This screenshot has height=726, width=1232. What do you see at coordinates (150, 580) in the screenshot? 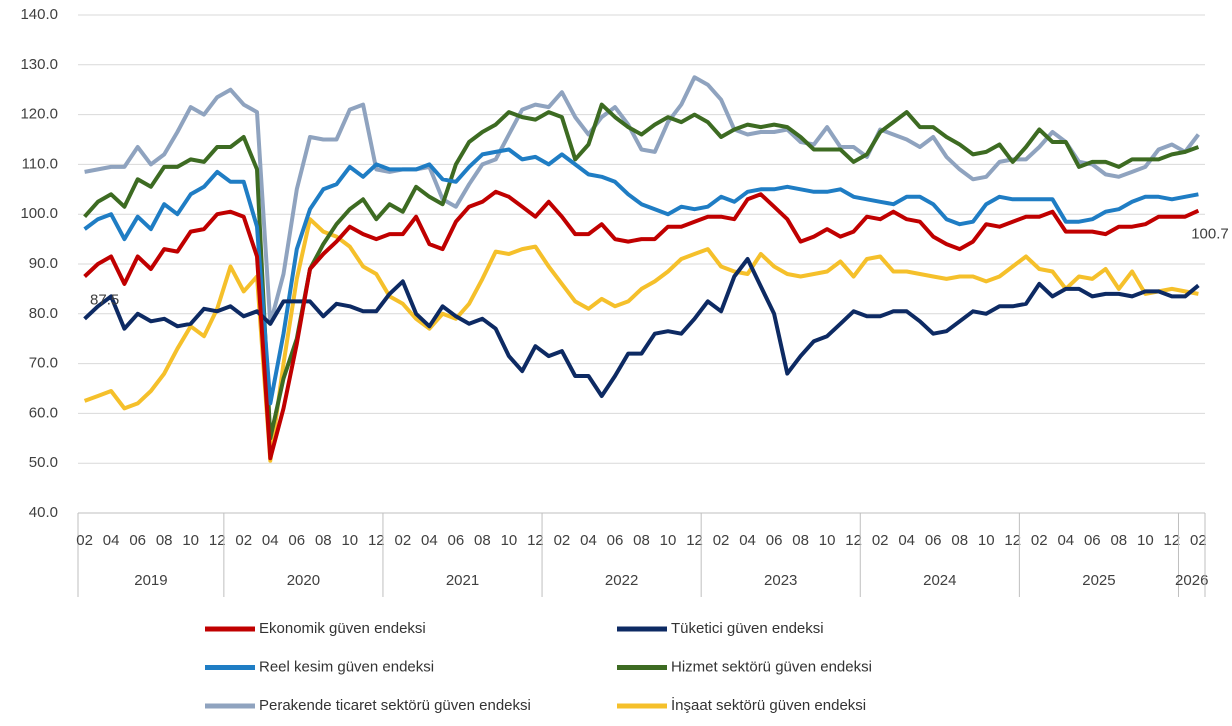
I see `group-label: 2019` at bounding box center [150, 580].